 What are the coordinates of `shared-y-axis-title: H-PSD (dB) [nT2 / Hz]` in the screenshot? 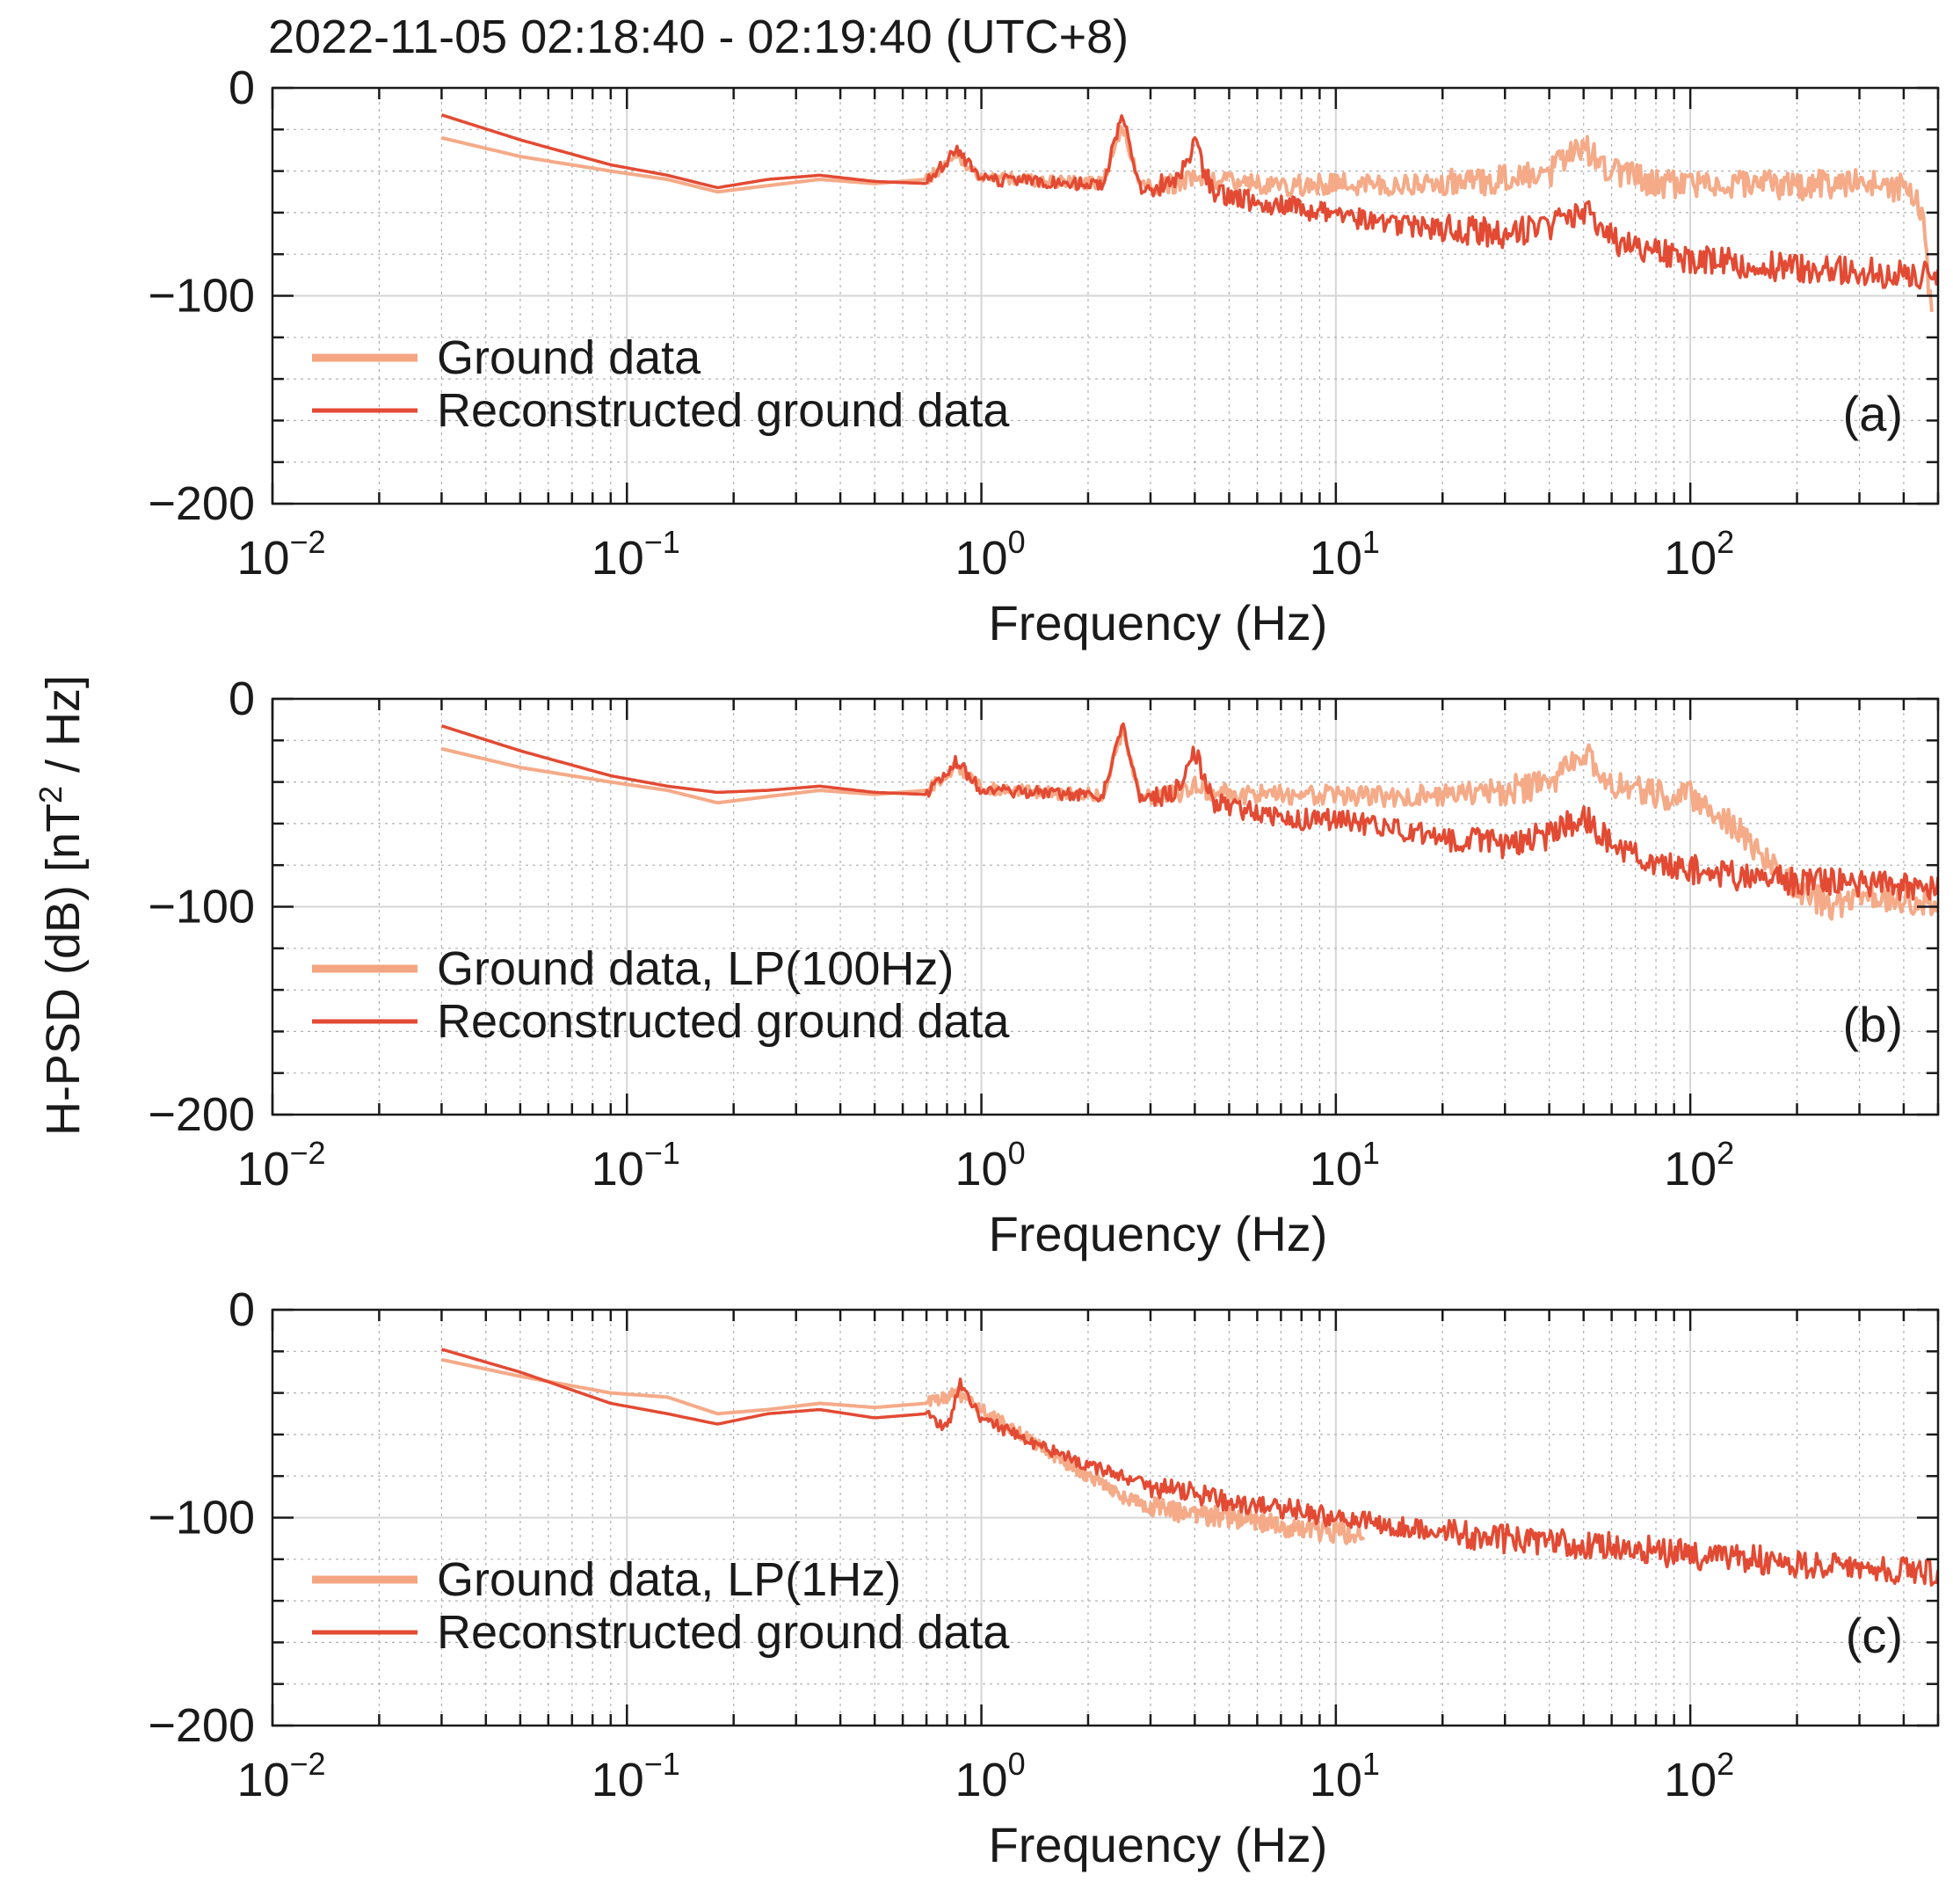 It's located at (61, 905).